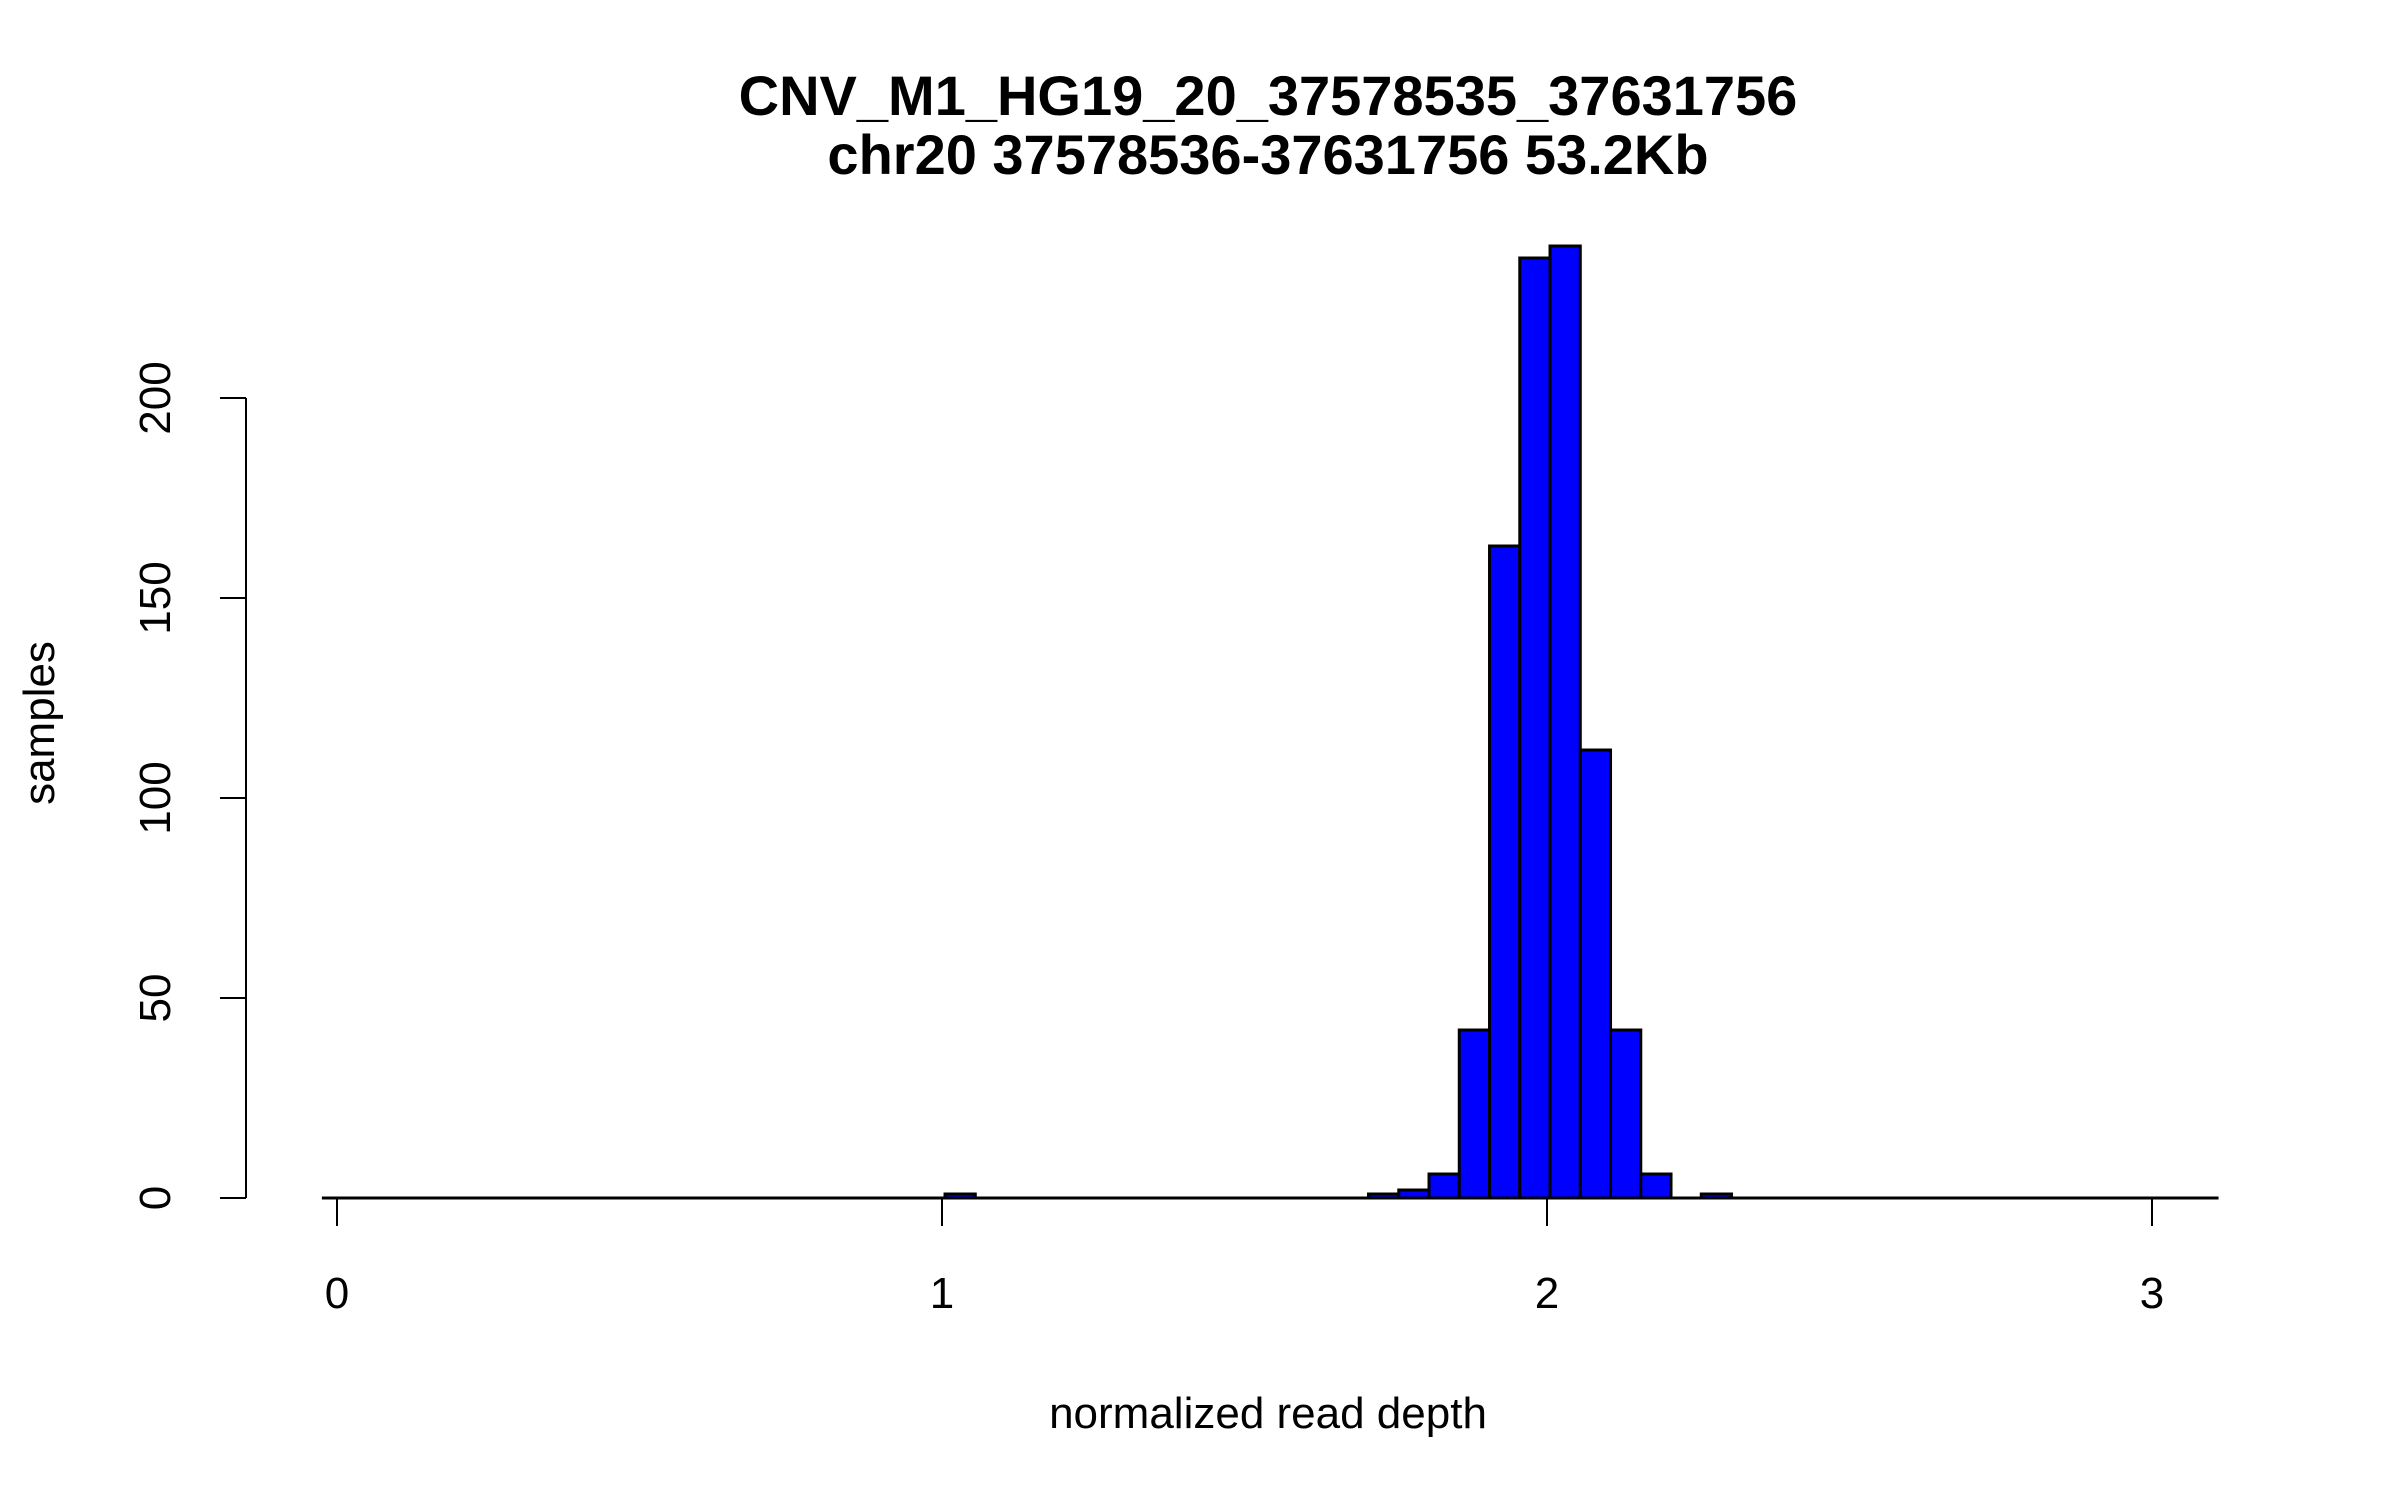 This screenshot has height=1500, width=2400. I want to click on y-tick-label: 0, so click(155, 1198).